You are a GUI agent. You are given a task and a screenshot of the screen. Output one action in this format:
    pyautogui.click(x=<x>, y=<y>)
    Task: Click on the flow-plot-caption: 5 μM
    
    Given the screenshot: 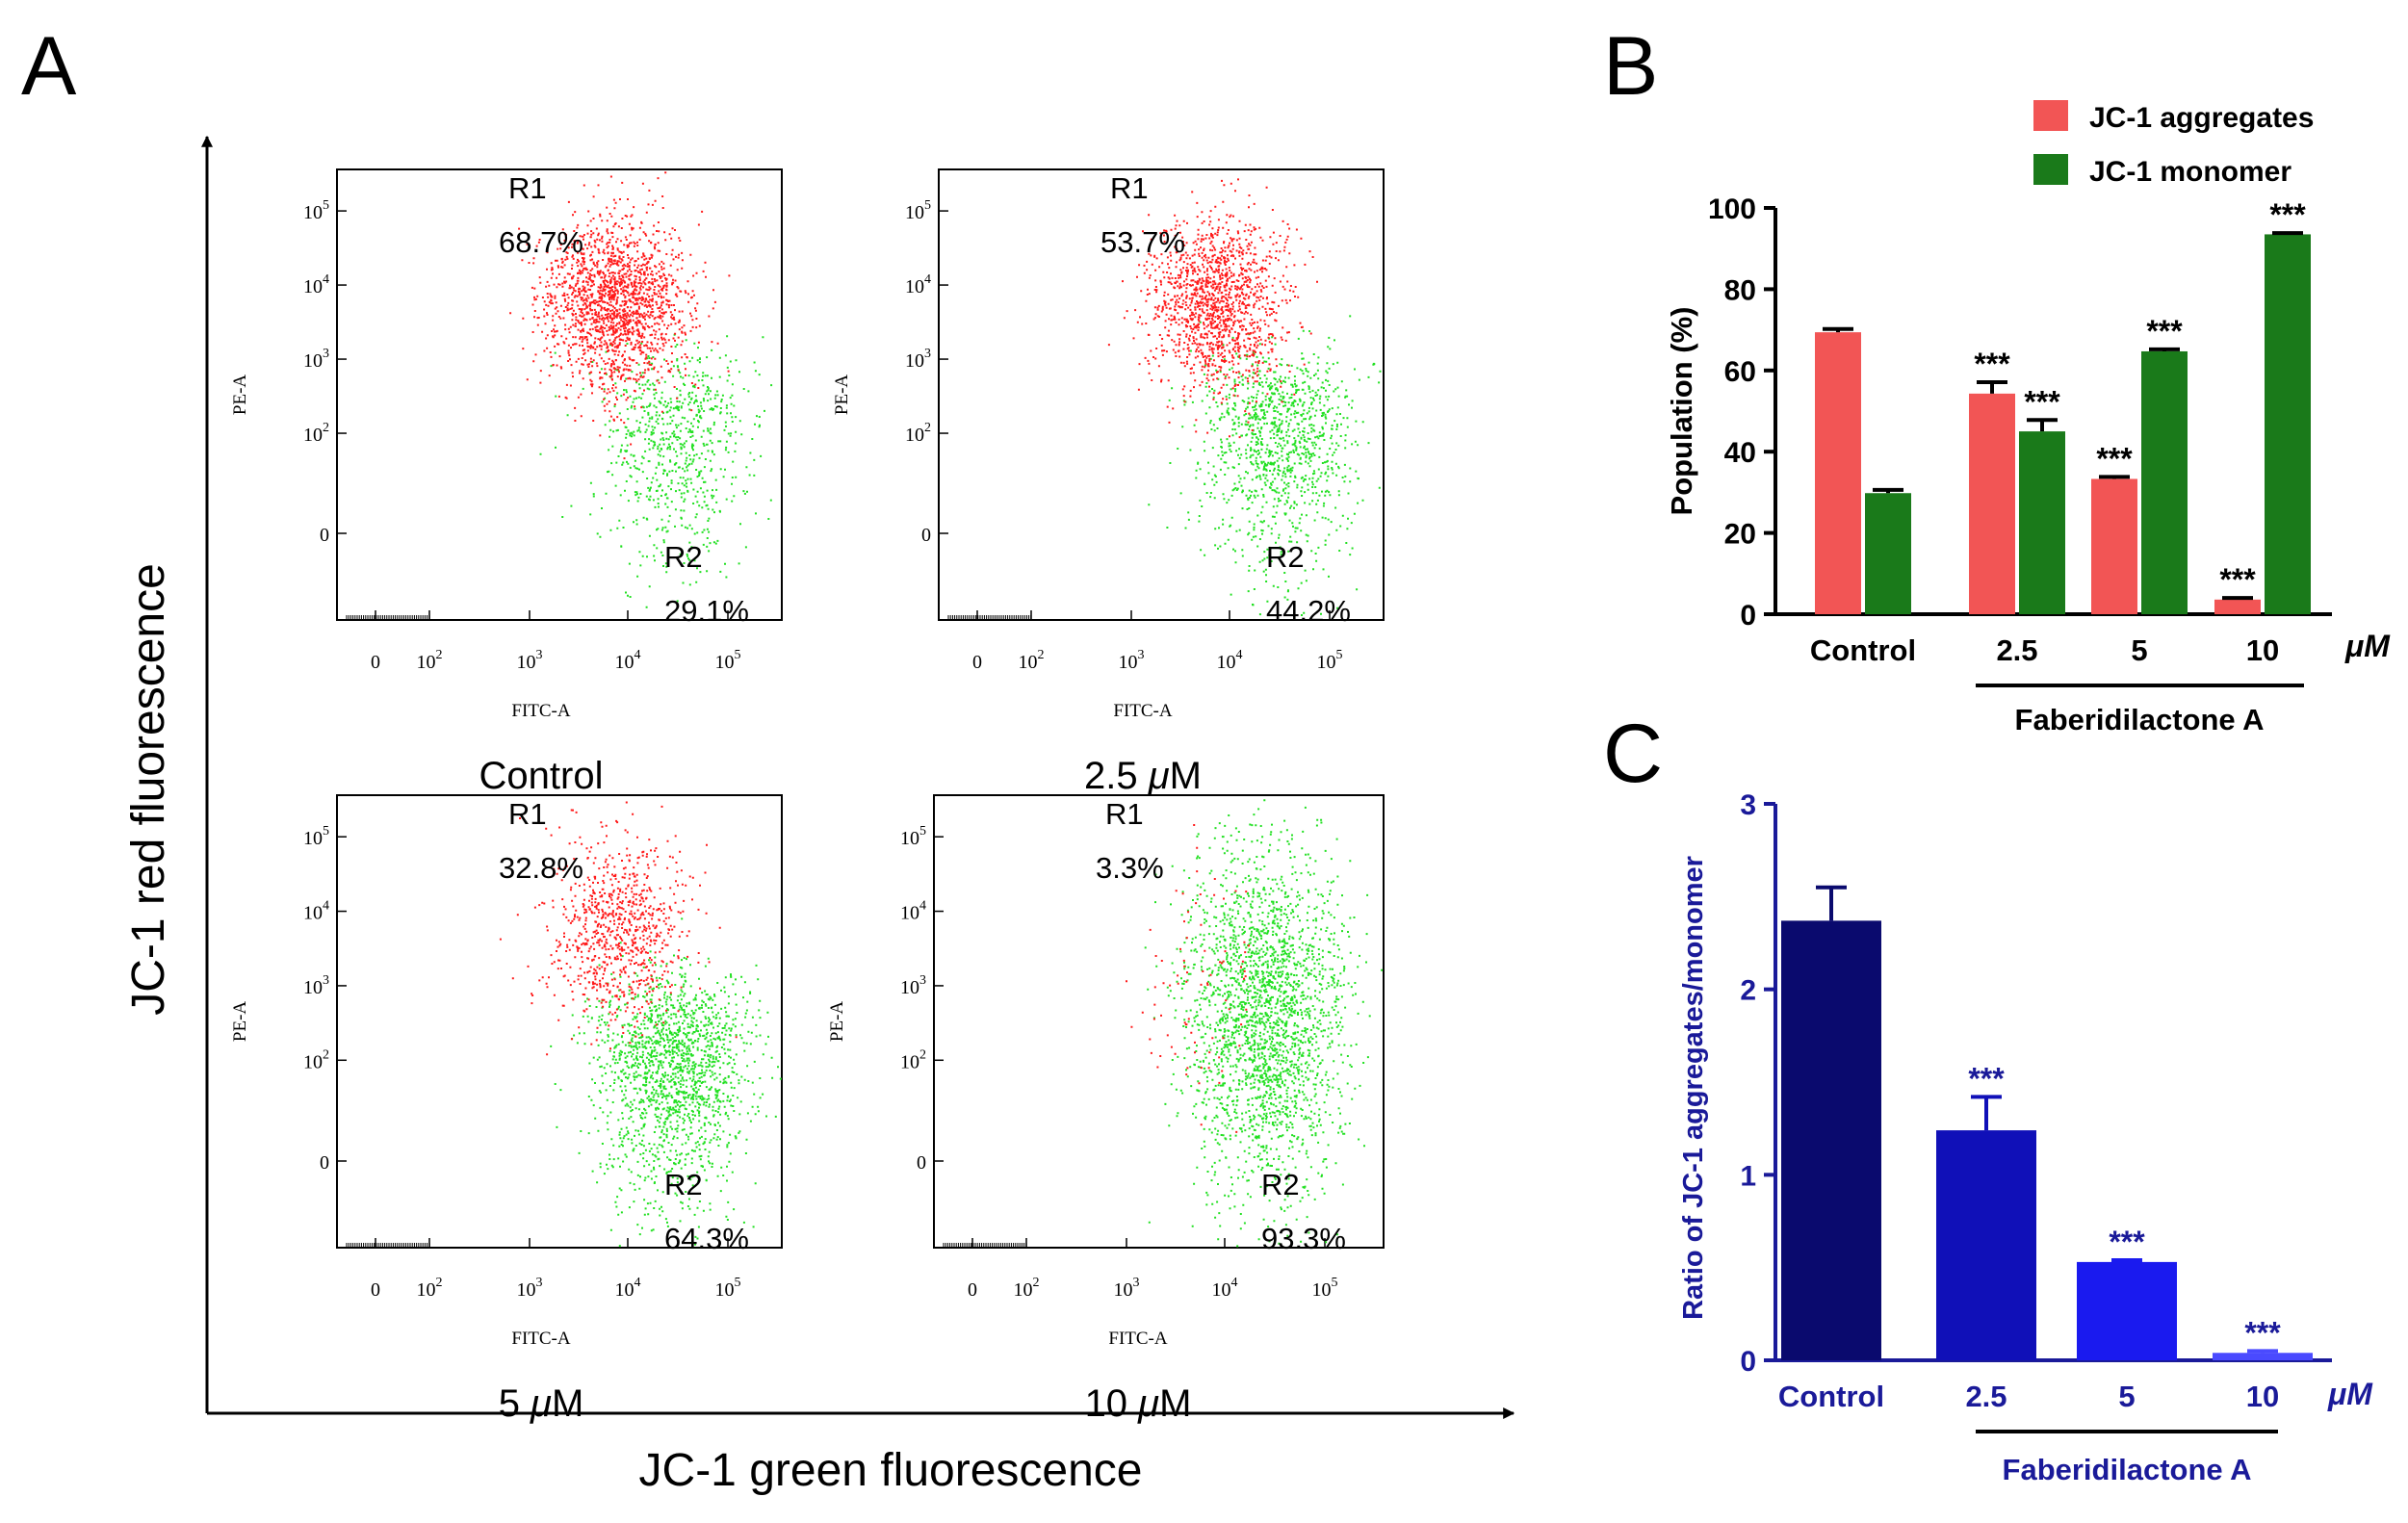 What is the action you would take?
    pyautogui.click(x=541, y=1404)
    